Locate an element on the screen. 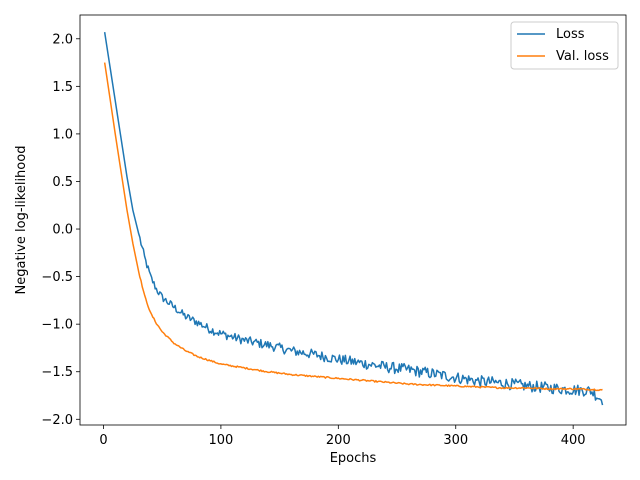 The height and width of the screenshot is (480, 640). x-tick-label: 100 is located at coordinates (220, 440).